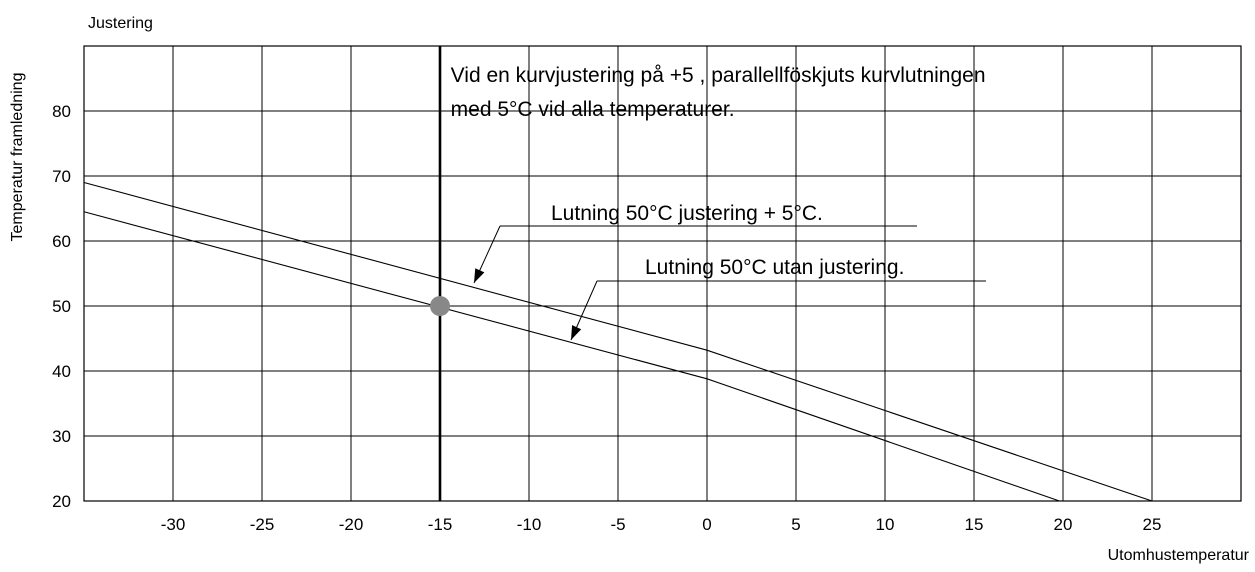 The image size is (1255, 572). I want to click on series-label-1: Lutning 50°C justering + 5°C., so click(687, 213).